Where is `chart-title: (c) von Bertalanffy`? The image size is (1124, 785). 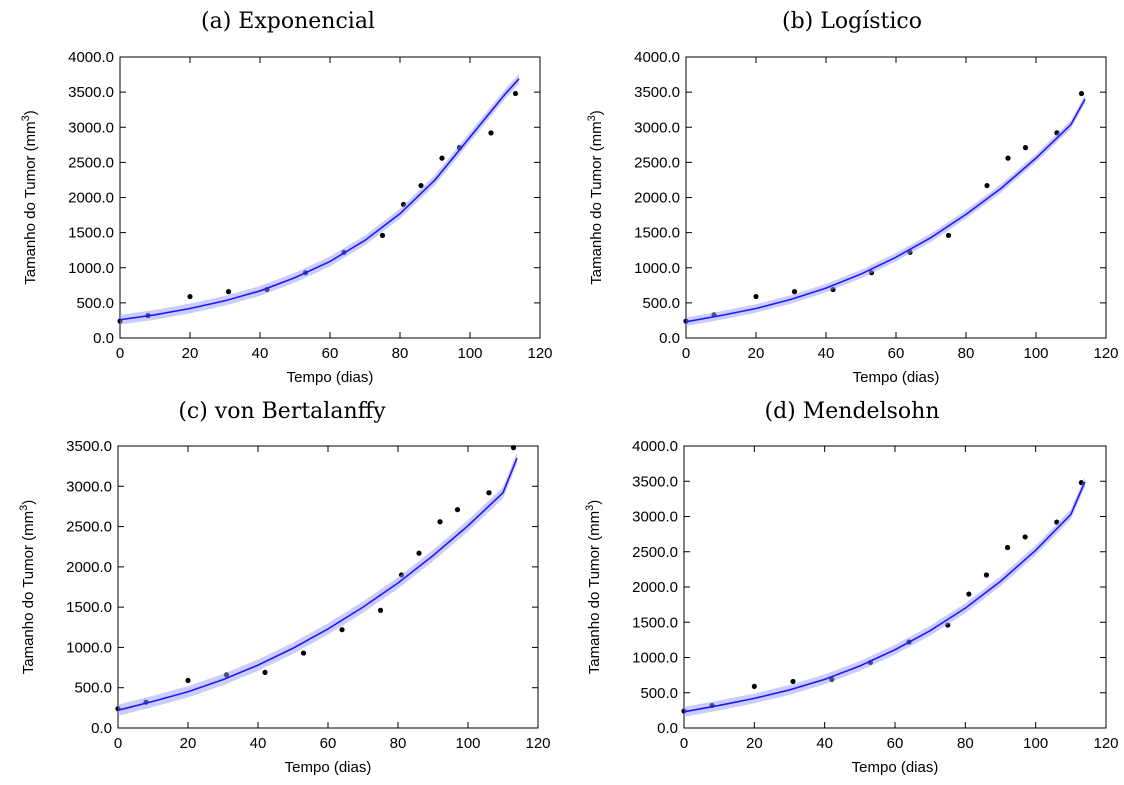
chart-title: (c) von Bertalanffy is located at coordinates (282, 411).